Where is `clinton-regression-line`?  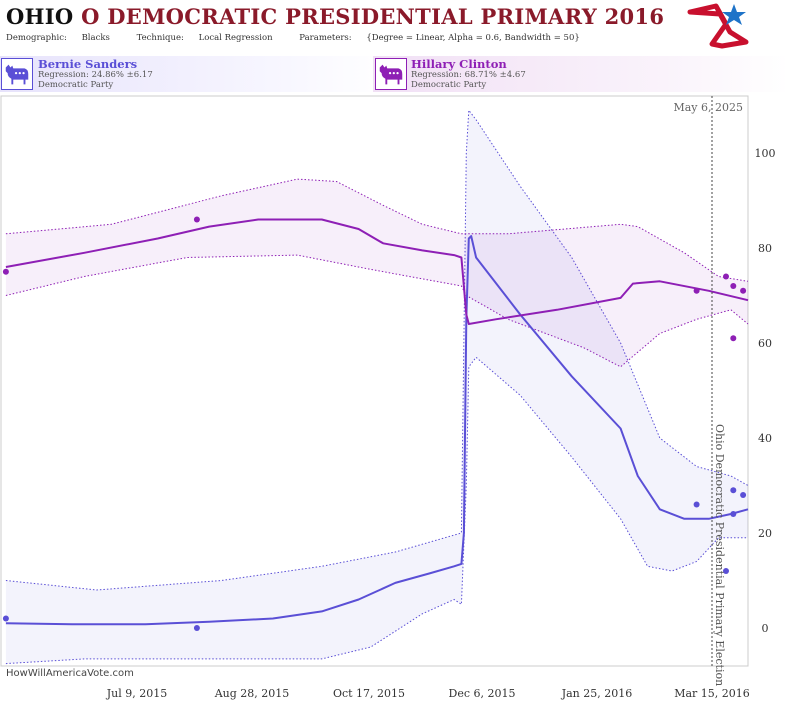
clinton-regression-line is located at coordinates (377, 271).